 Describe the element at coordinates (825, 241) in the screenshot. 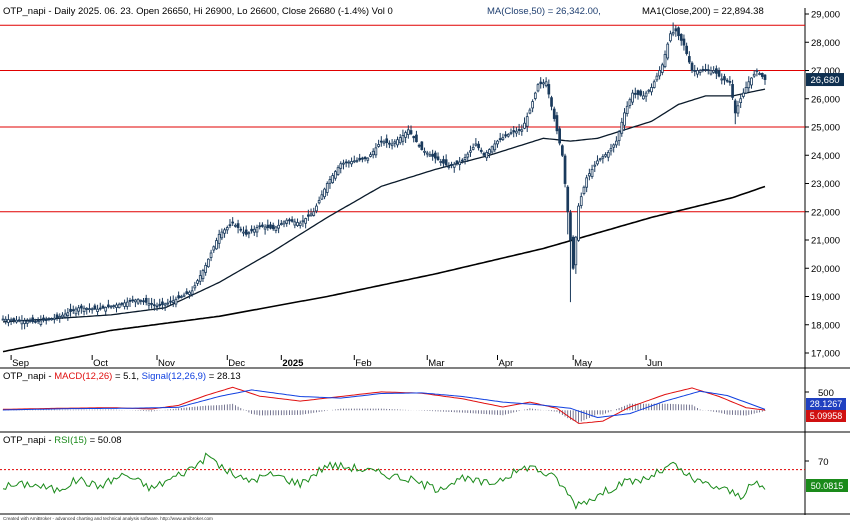

I see `y-tick-label: 21,000` at that location.